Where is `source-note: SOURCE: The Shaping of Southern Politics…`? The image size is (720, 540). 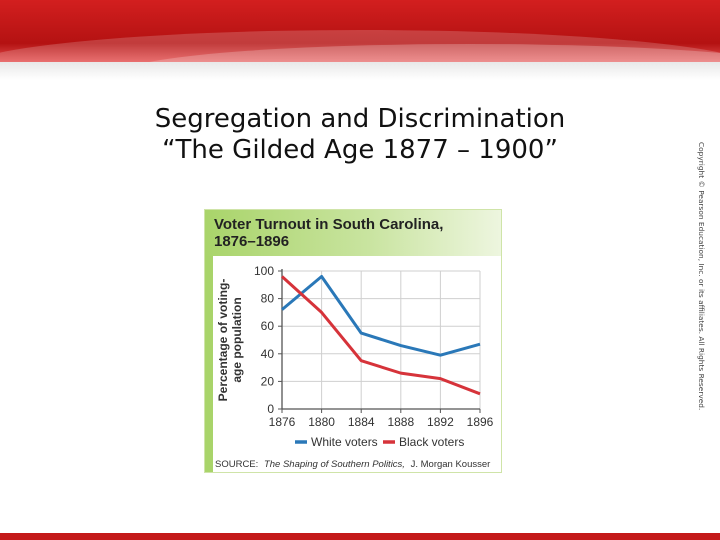 source-note: SOURCE: The Shaping of Southern Politics… is located at coordinates (352, 464).